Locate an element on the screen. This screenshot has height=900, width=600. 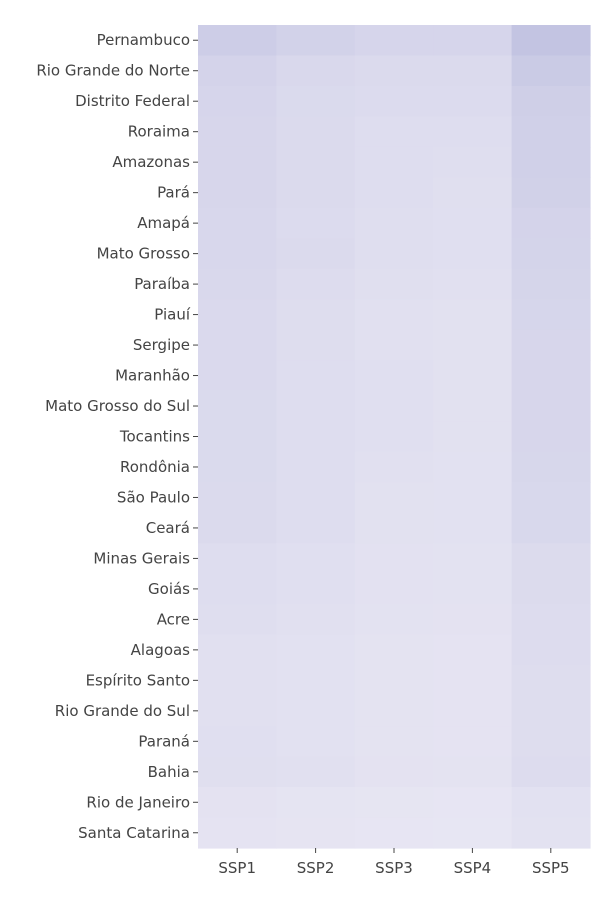
x-axis: SSP1 SSP2 SSP3 SSP4 SSP5 is located at coordinates (394, 862).